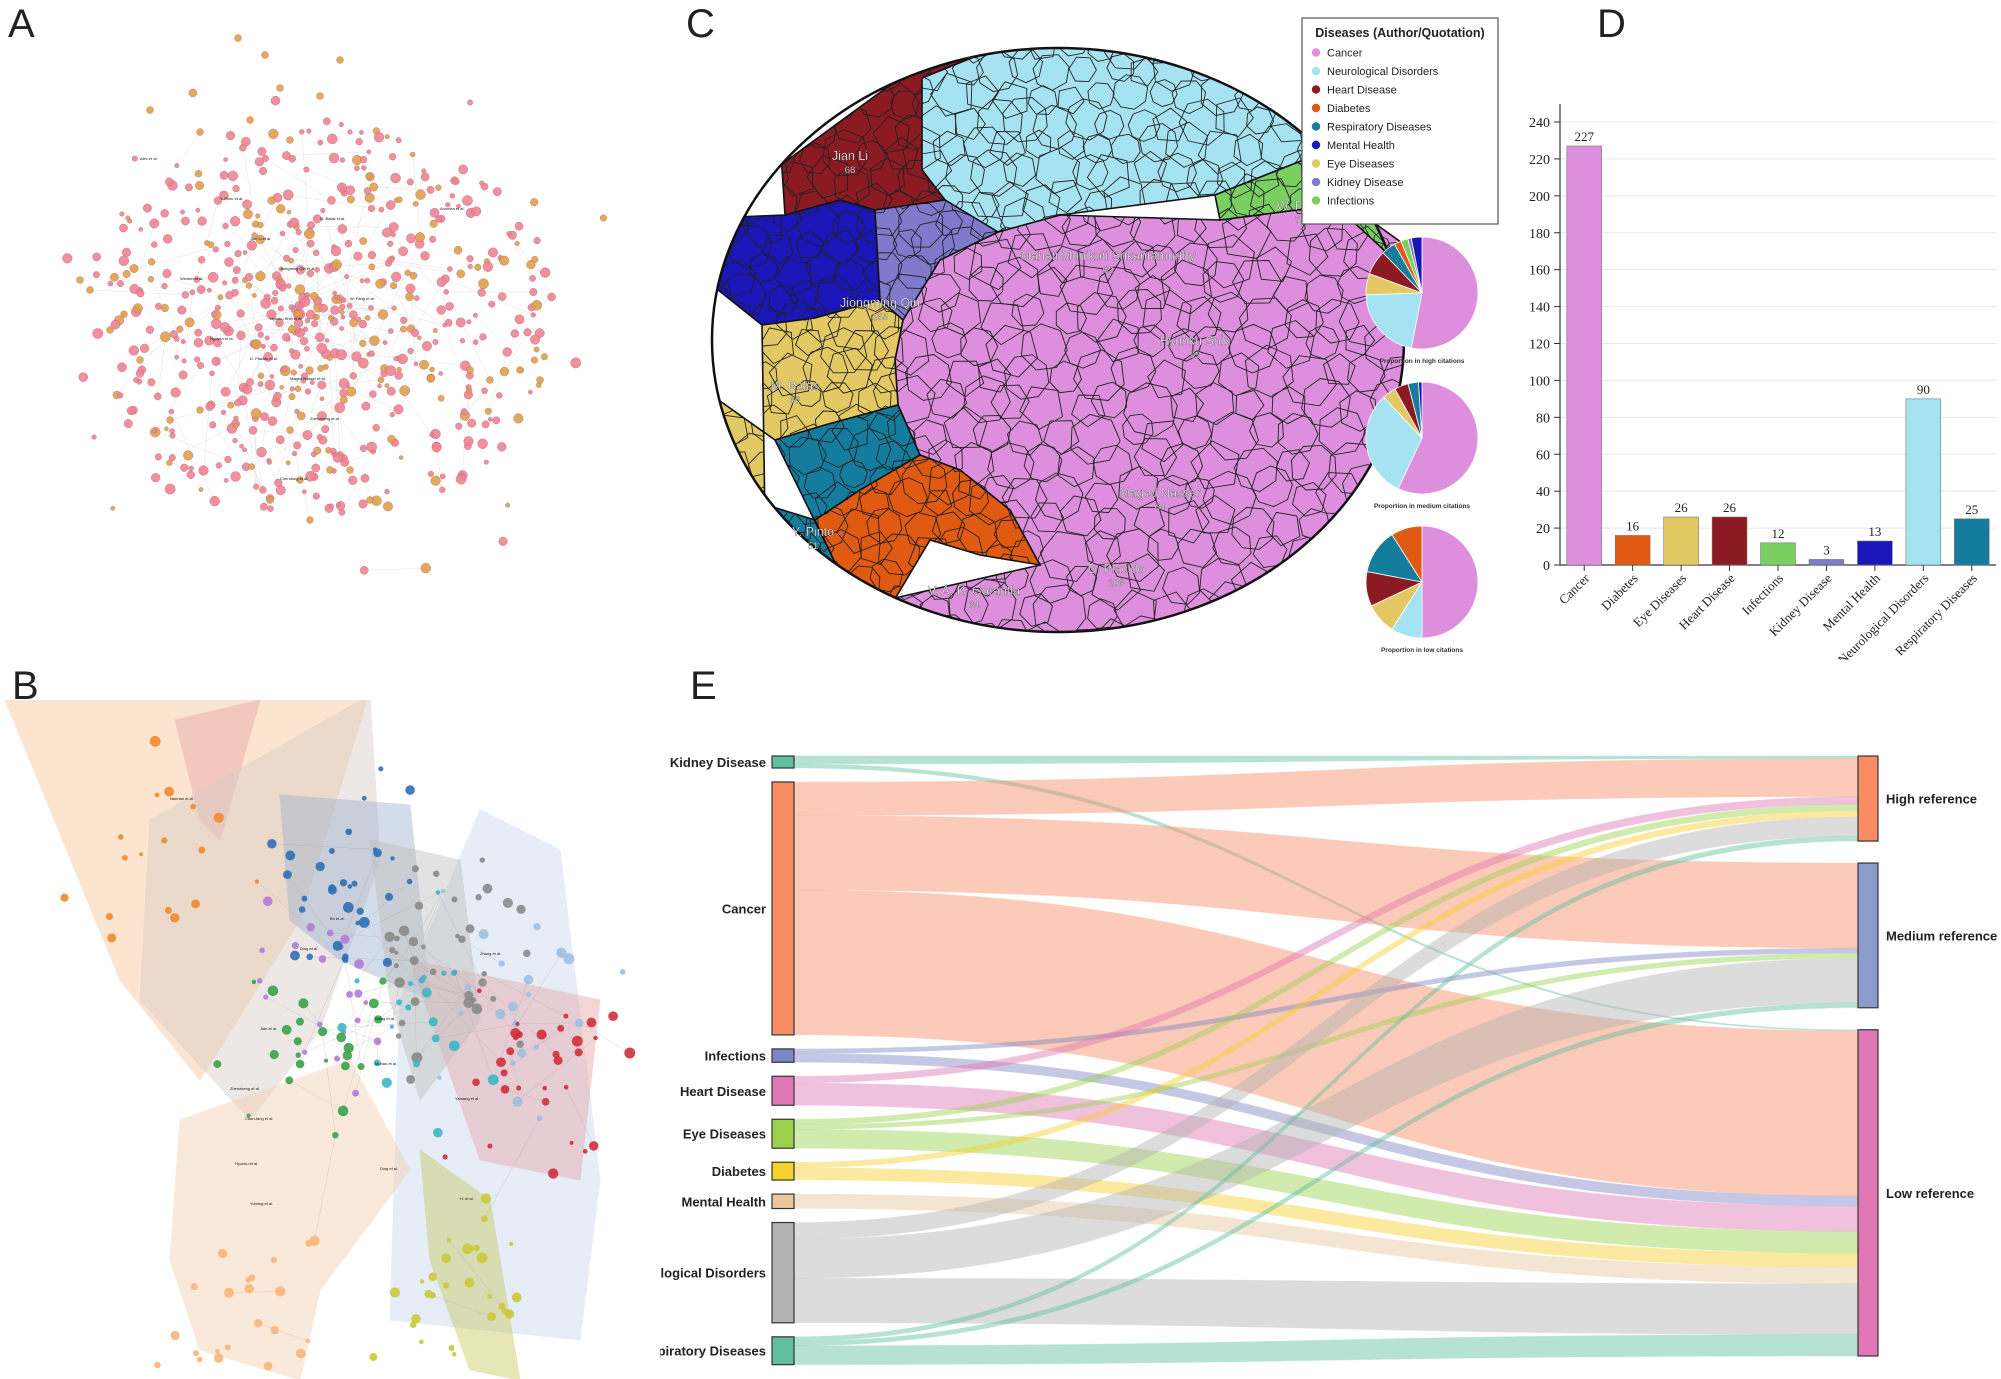 The height and width of the screenshot is (1379, 2001). What do you see at coordinates (1116, 583) in the screenshot?
I see `author-value: 106` at bounding box center [1116, 583].